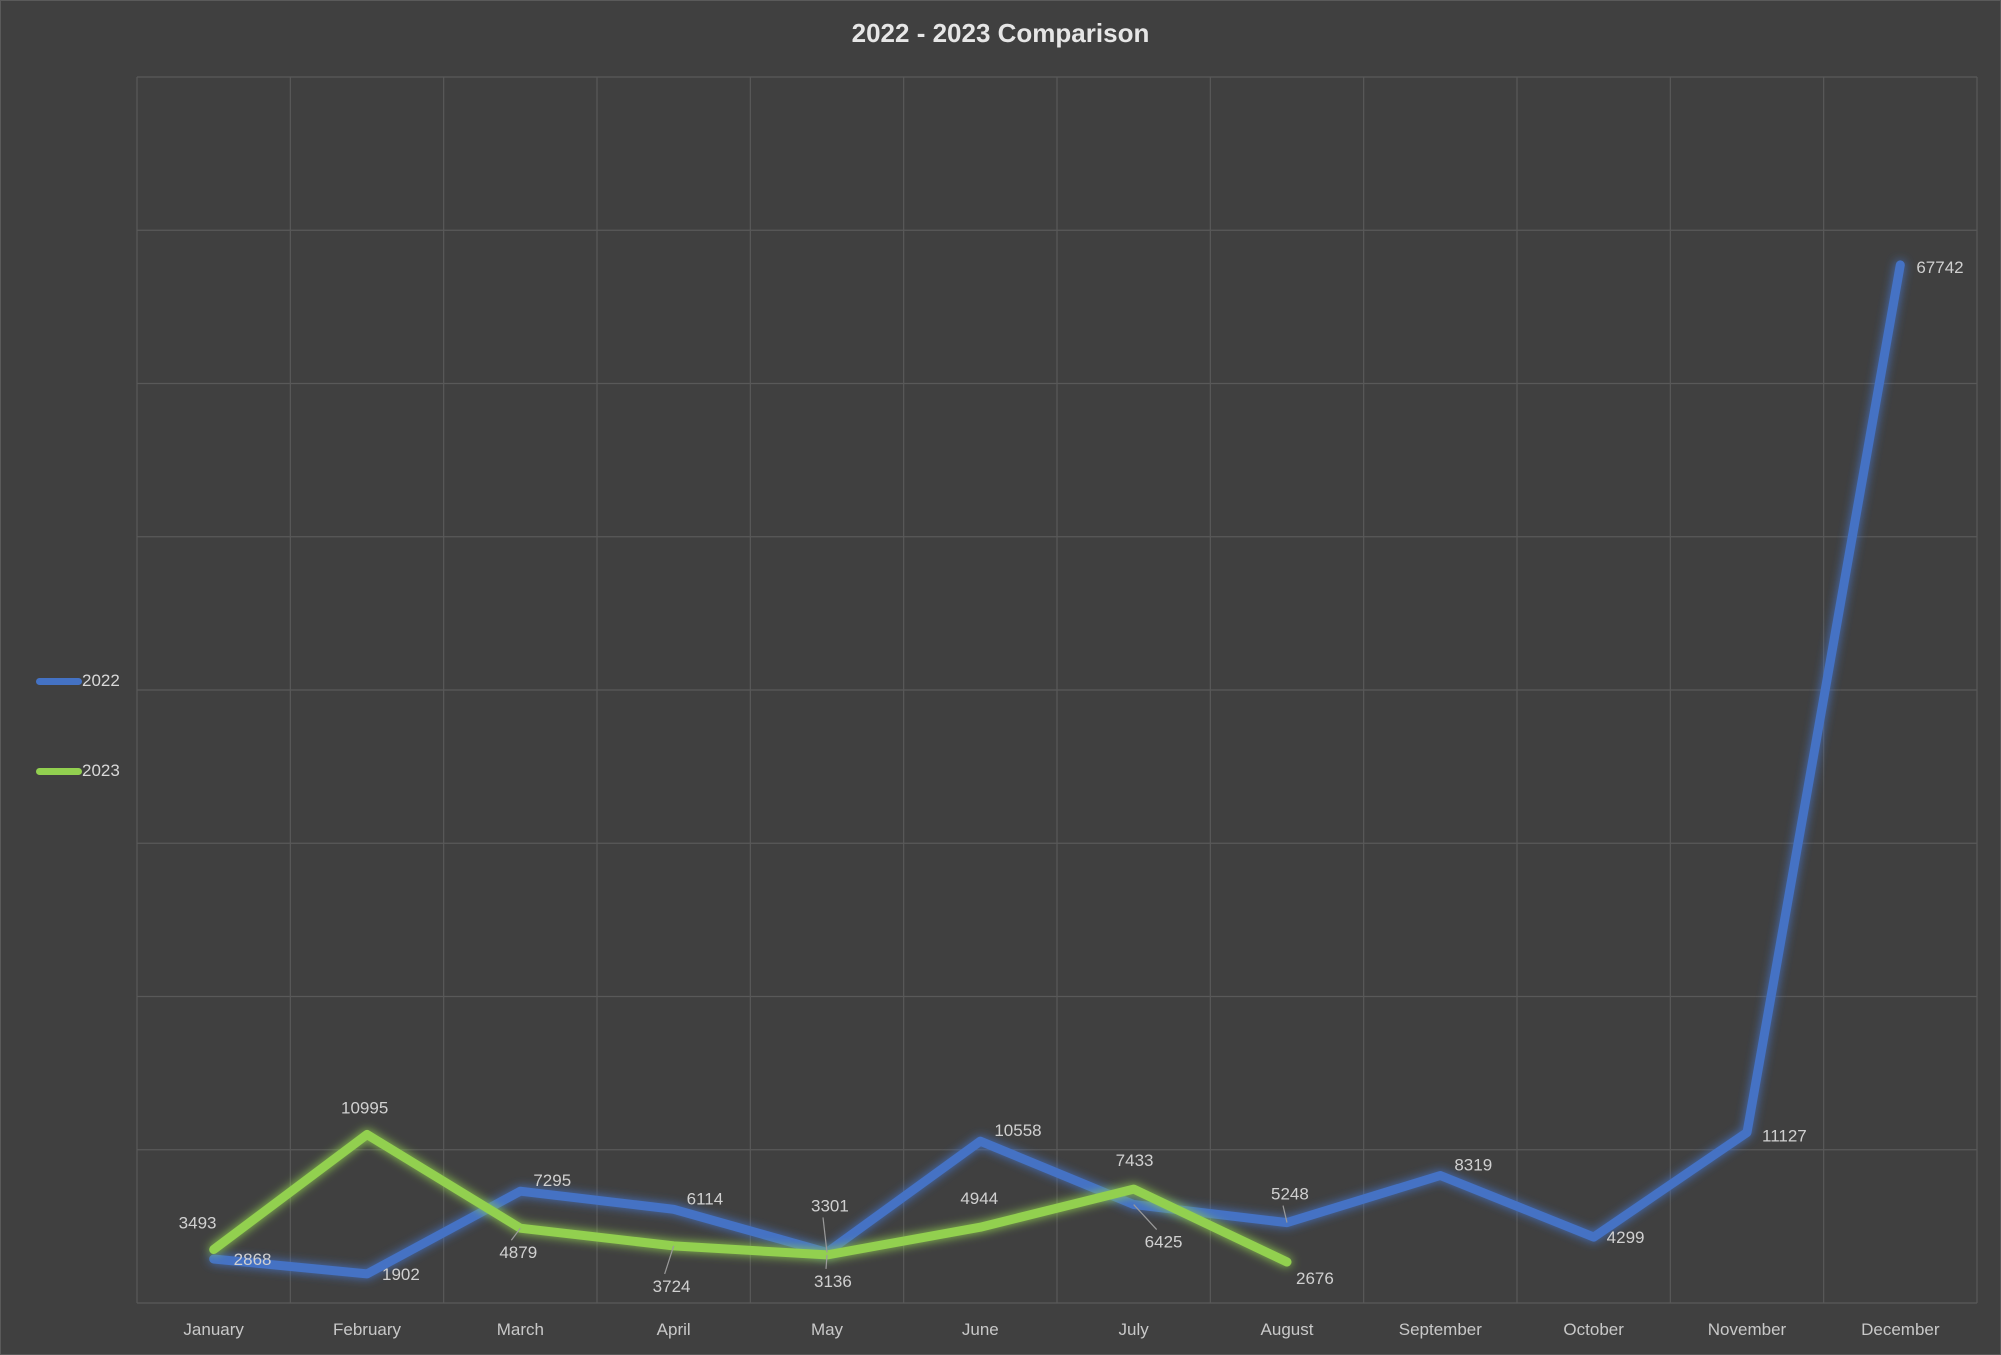 This screenshot has height=1355, width=2001. Describe the element at coordinates (401, 1274) in the screenshot. I see `data-label-2022-february: 1902` at that location.